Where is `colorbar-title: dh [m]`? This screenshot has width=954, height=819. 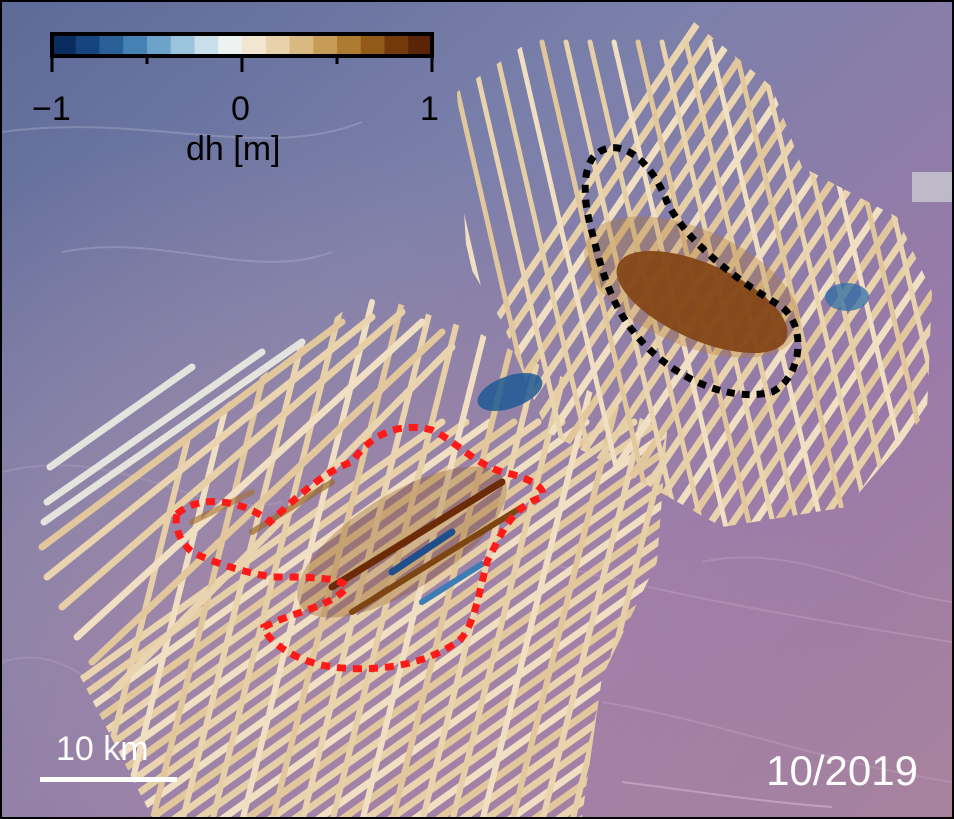
colorbar-title: dh [m] is located at coordinates (233, 149).